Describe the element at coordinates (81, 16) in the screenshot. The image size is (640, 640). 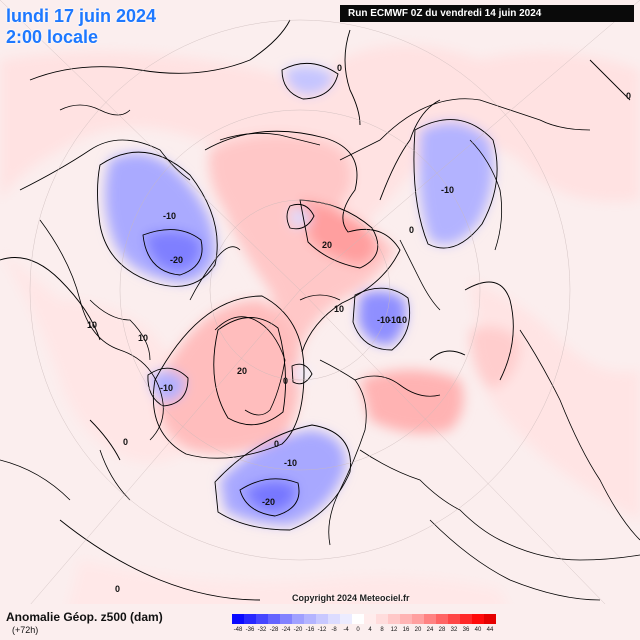
I see `date-title: lundi 17 juin 2024` at that location.